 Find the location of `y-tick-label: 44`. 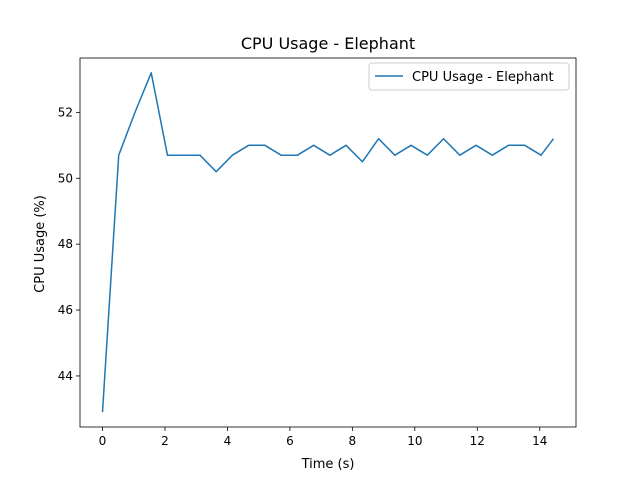

y-tick-label: 44 is located at coordinates (65, 376).